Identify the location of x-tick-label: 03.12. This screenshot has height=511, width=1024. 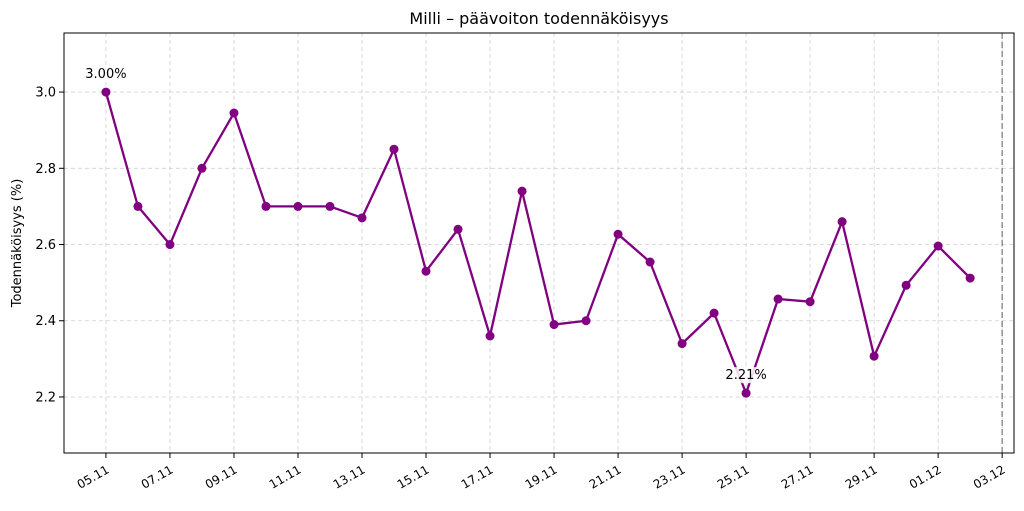
(989, 476).